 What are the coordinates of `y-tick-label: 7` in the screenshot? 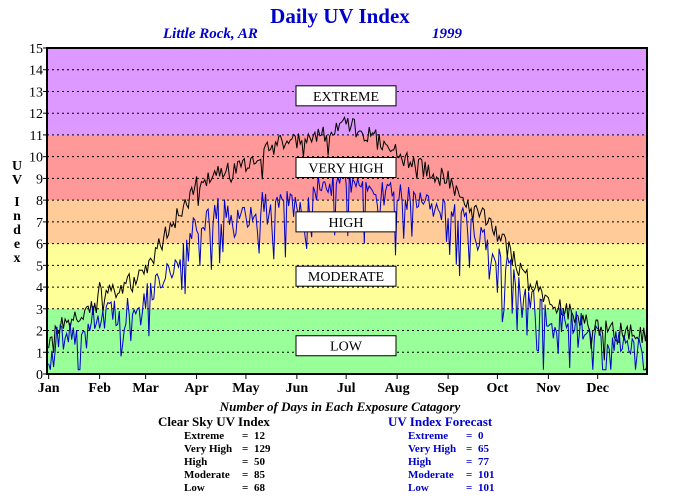 It's located at (39, 223).